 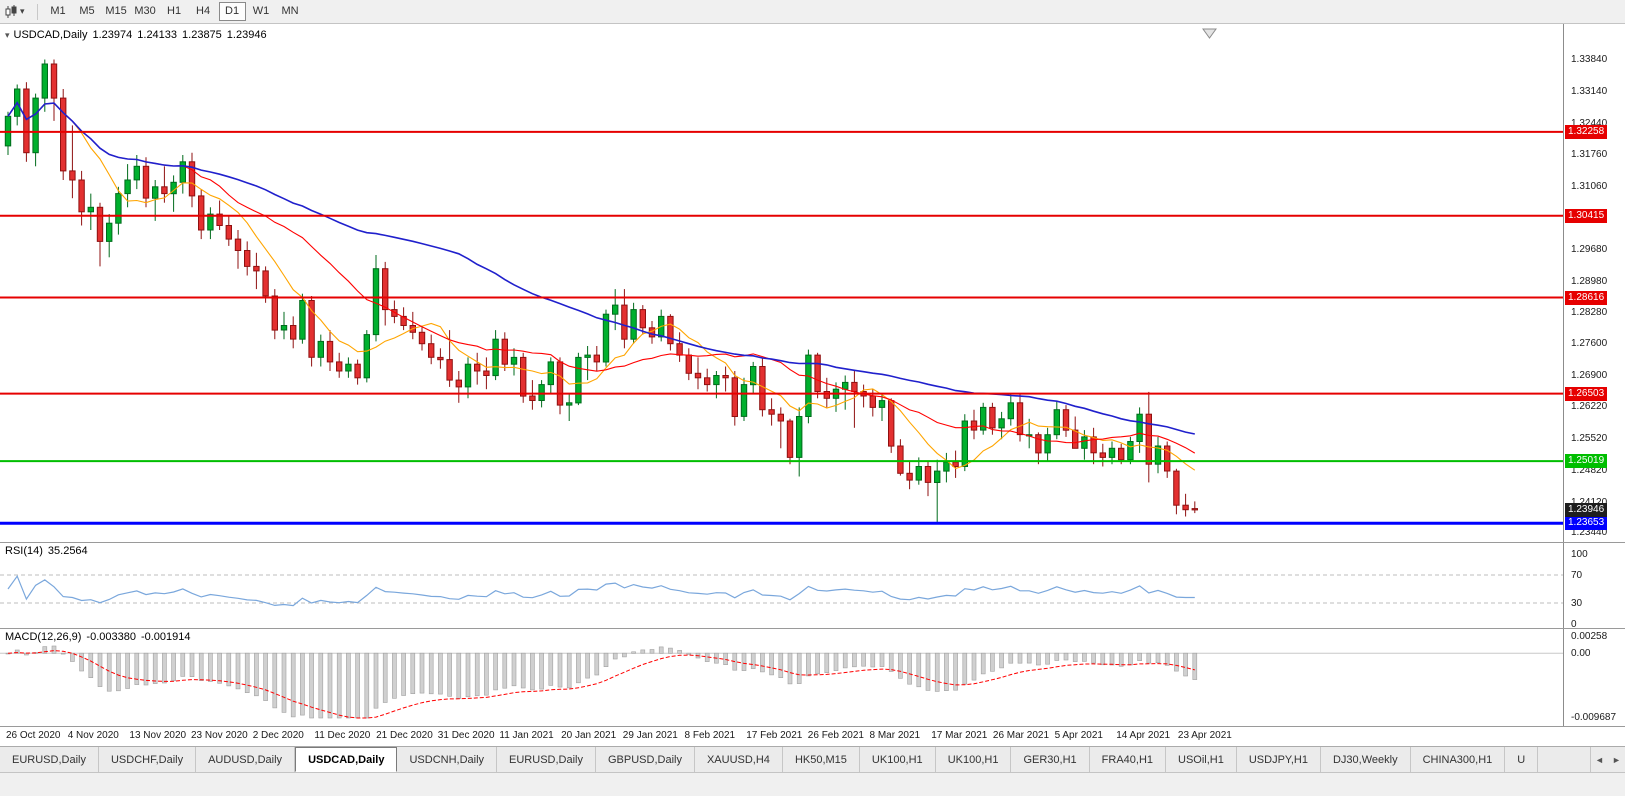 I want to click on date-axis-label: 11 Dec 2020, so click(x=342, y=735).